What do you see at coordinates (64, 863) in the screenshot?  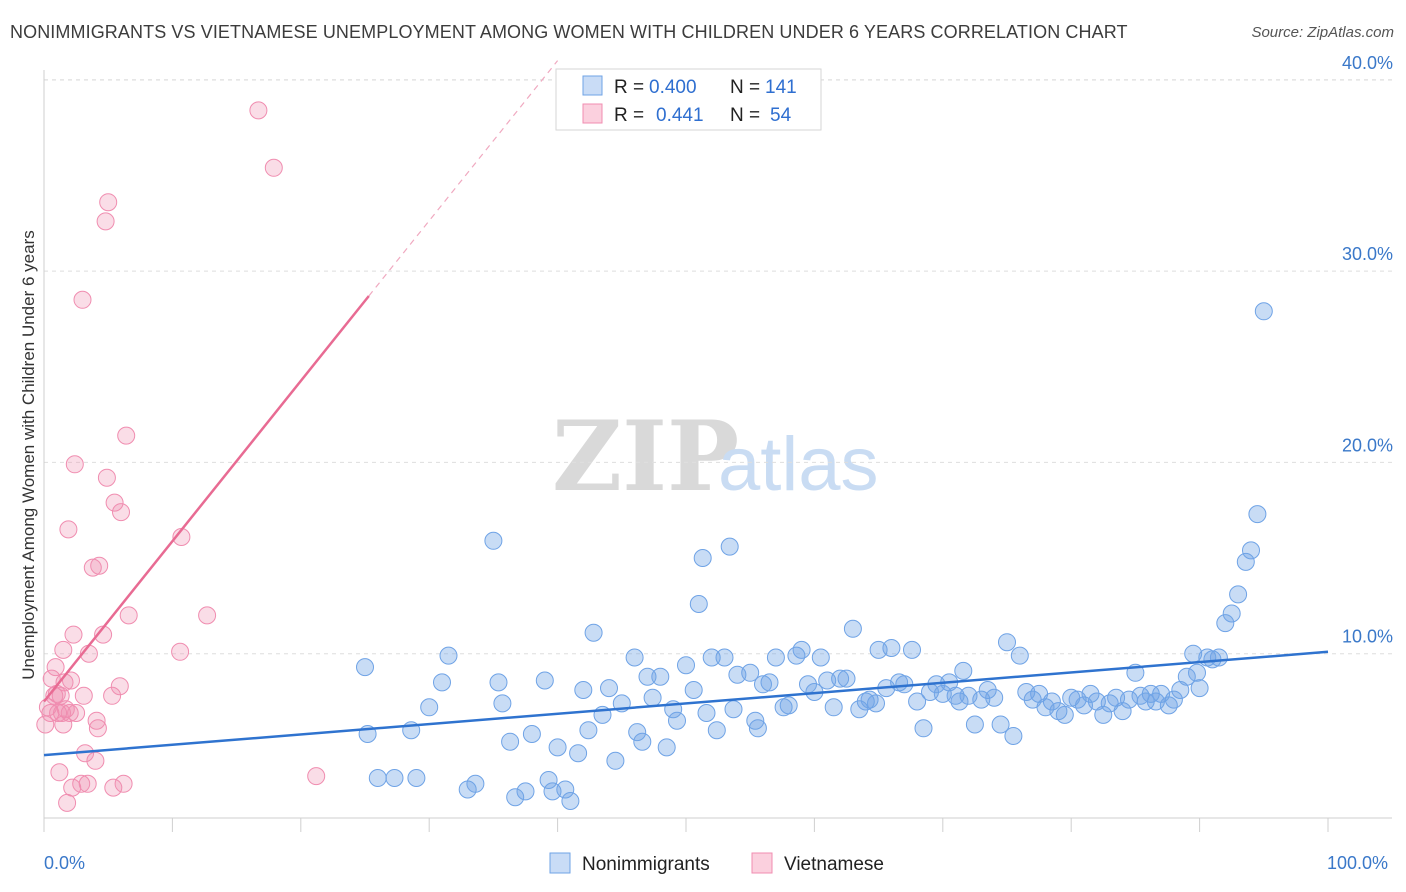 I see `x-tick-label-min: 0.0%` at bounding box center [64, 863].